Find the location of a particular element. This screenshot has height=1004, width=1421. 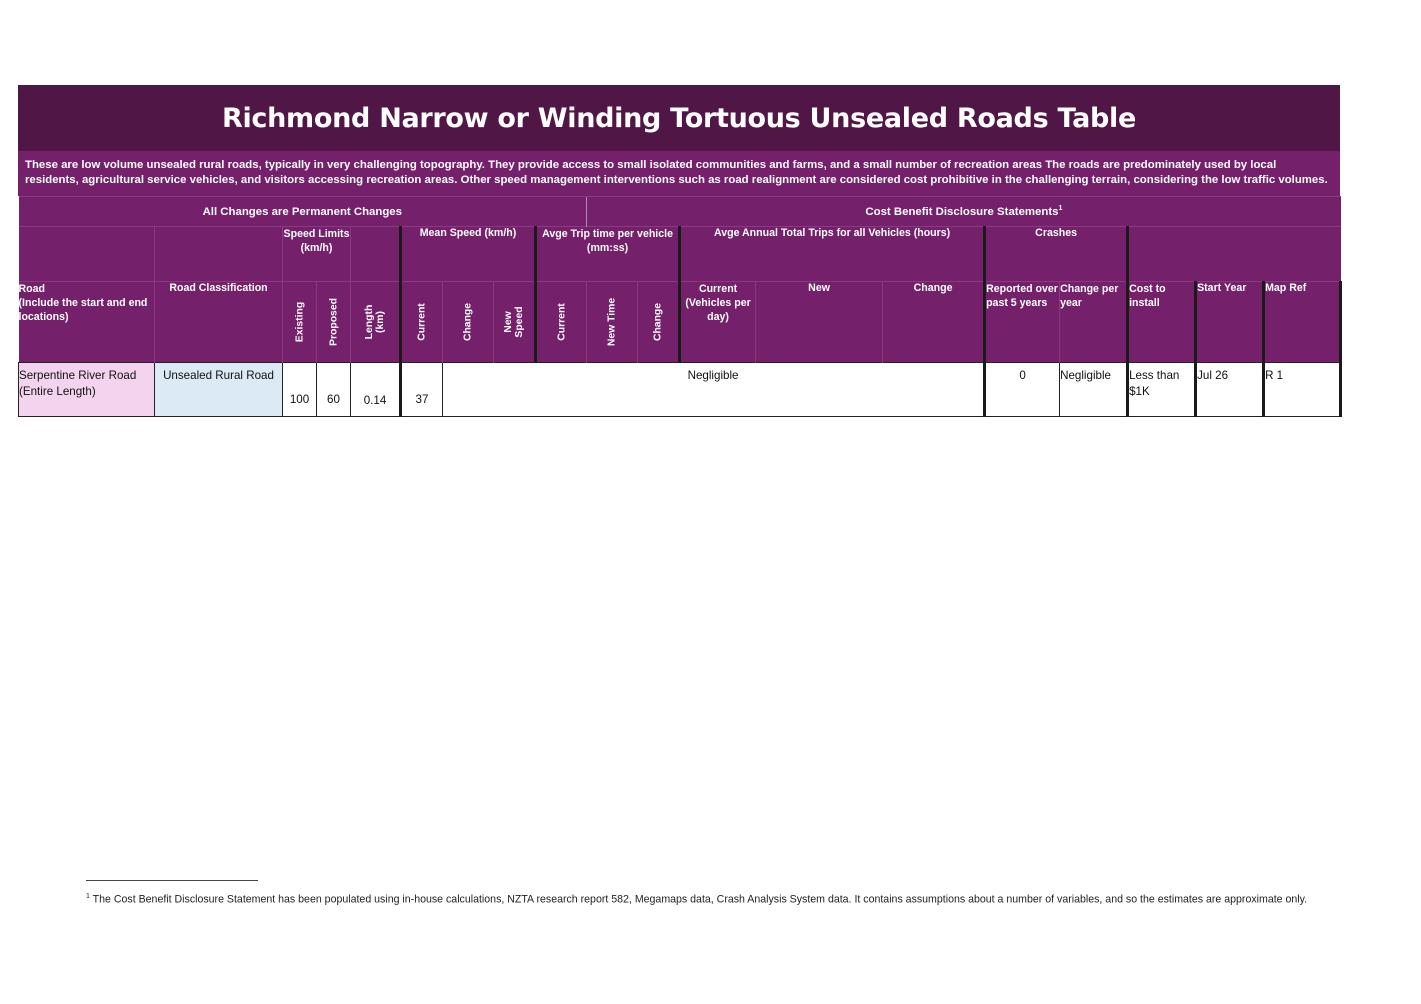

col-mean-change-label: Change is located at coordinates (468, 322).